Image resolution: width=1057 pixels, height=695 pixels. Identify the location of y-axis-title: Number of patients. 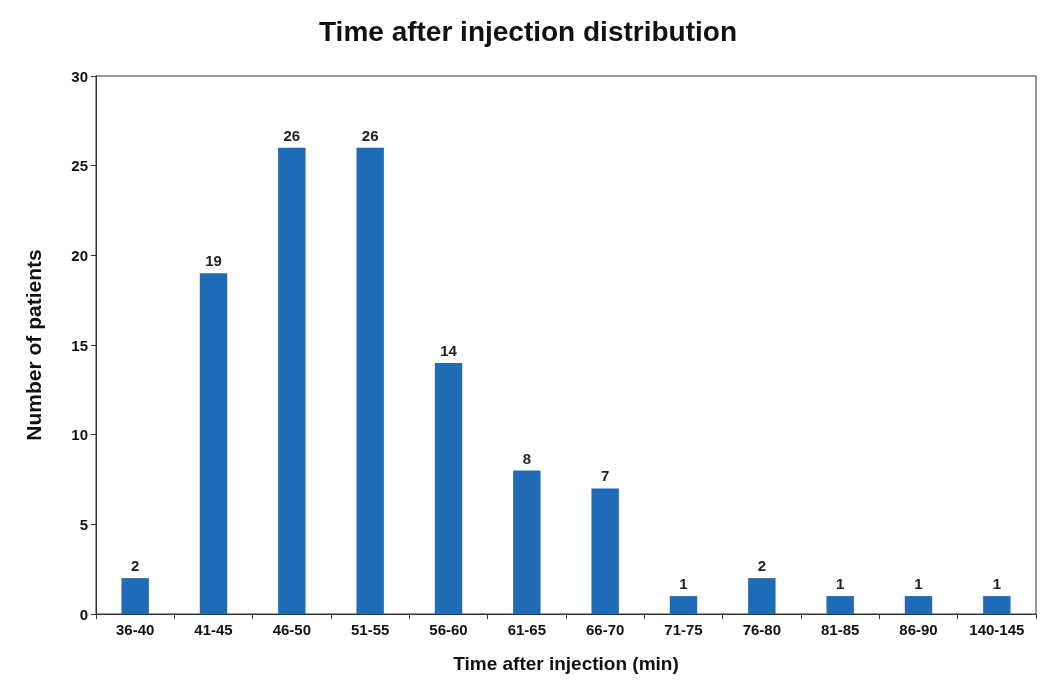
(33, 345).